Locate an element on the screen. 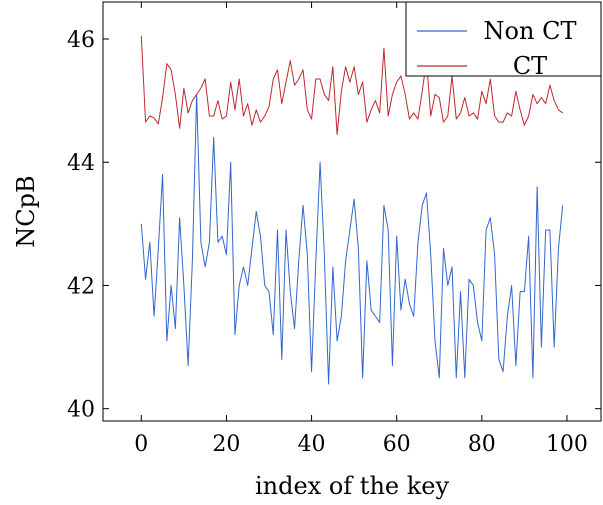 This screenshot has width=603, height=505. x-tick-label-80: 80 is located at coordinates (482, 444).